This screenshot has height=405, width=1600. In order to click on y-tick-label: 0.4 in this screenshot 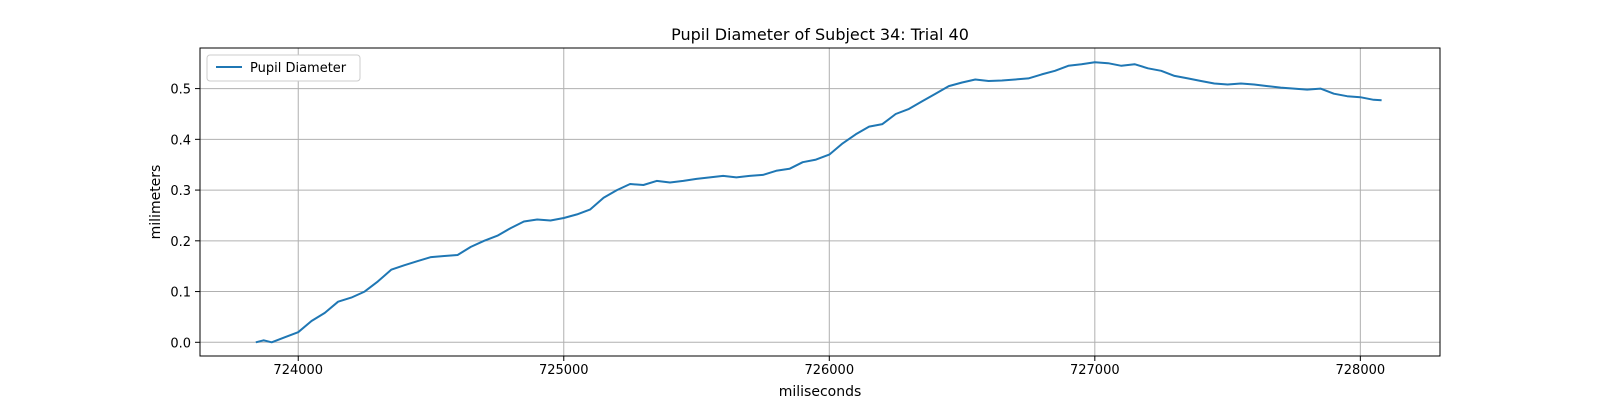, I will do `click(180, 140)`.